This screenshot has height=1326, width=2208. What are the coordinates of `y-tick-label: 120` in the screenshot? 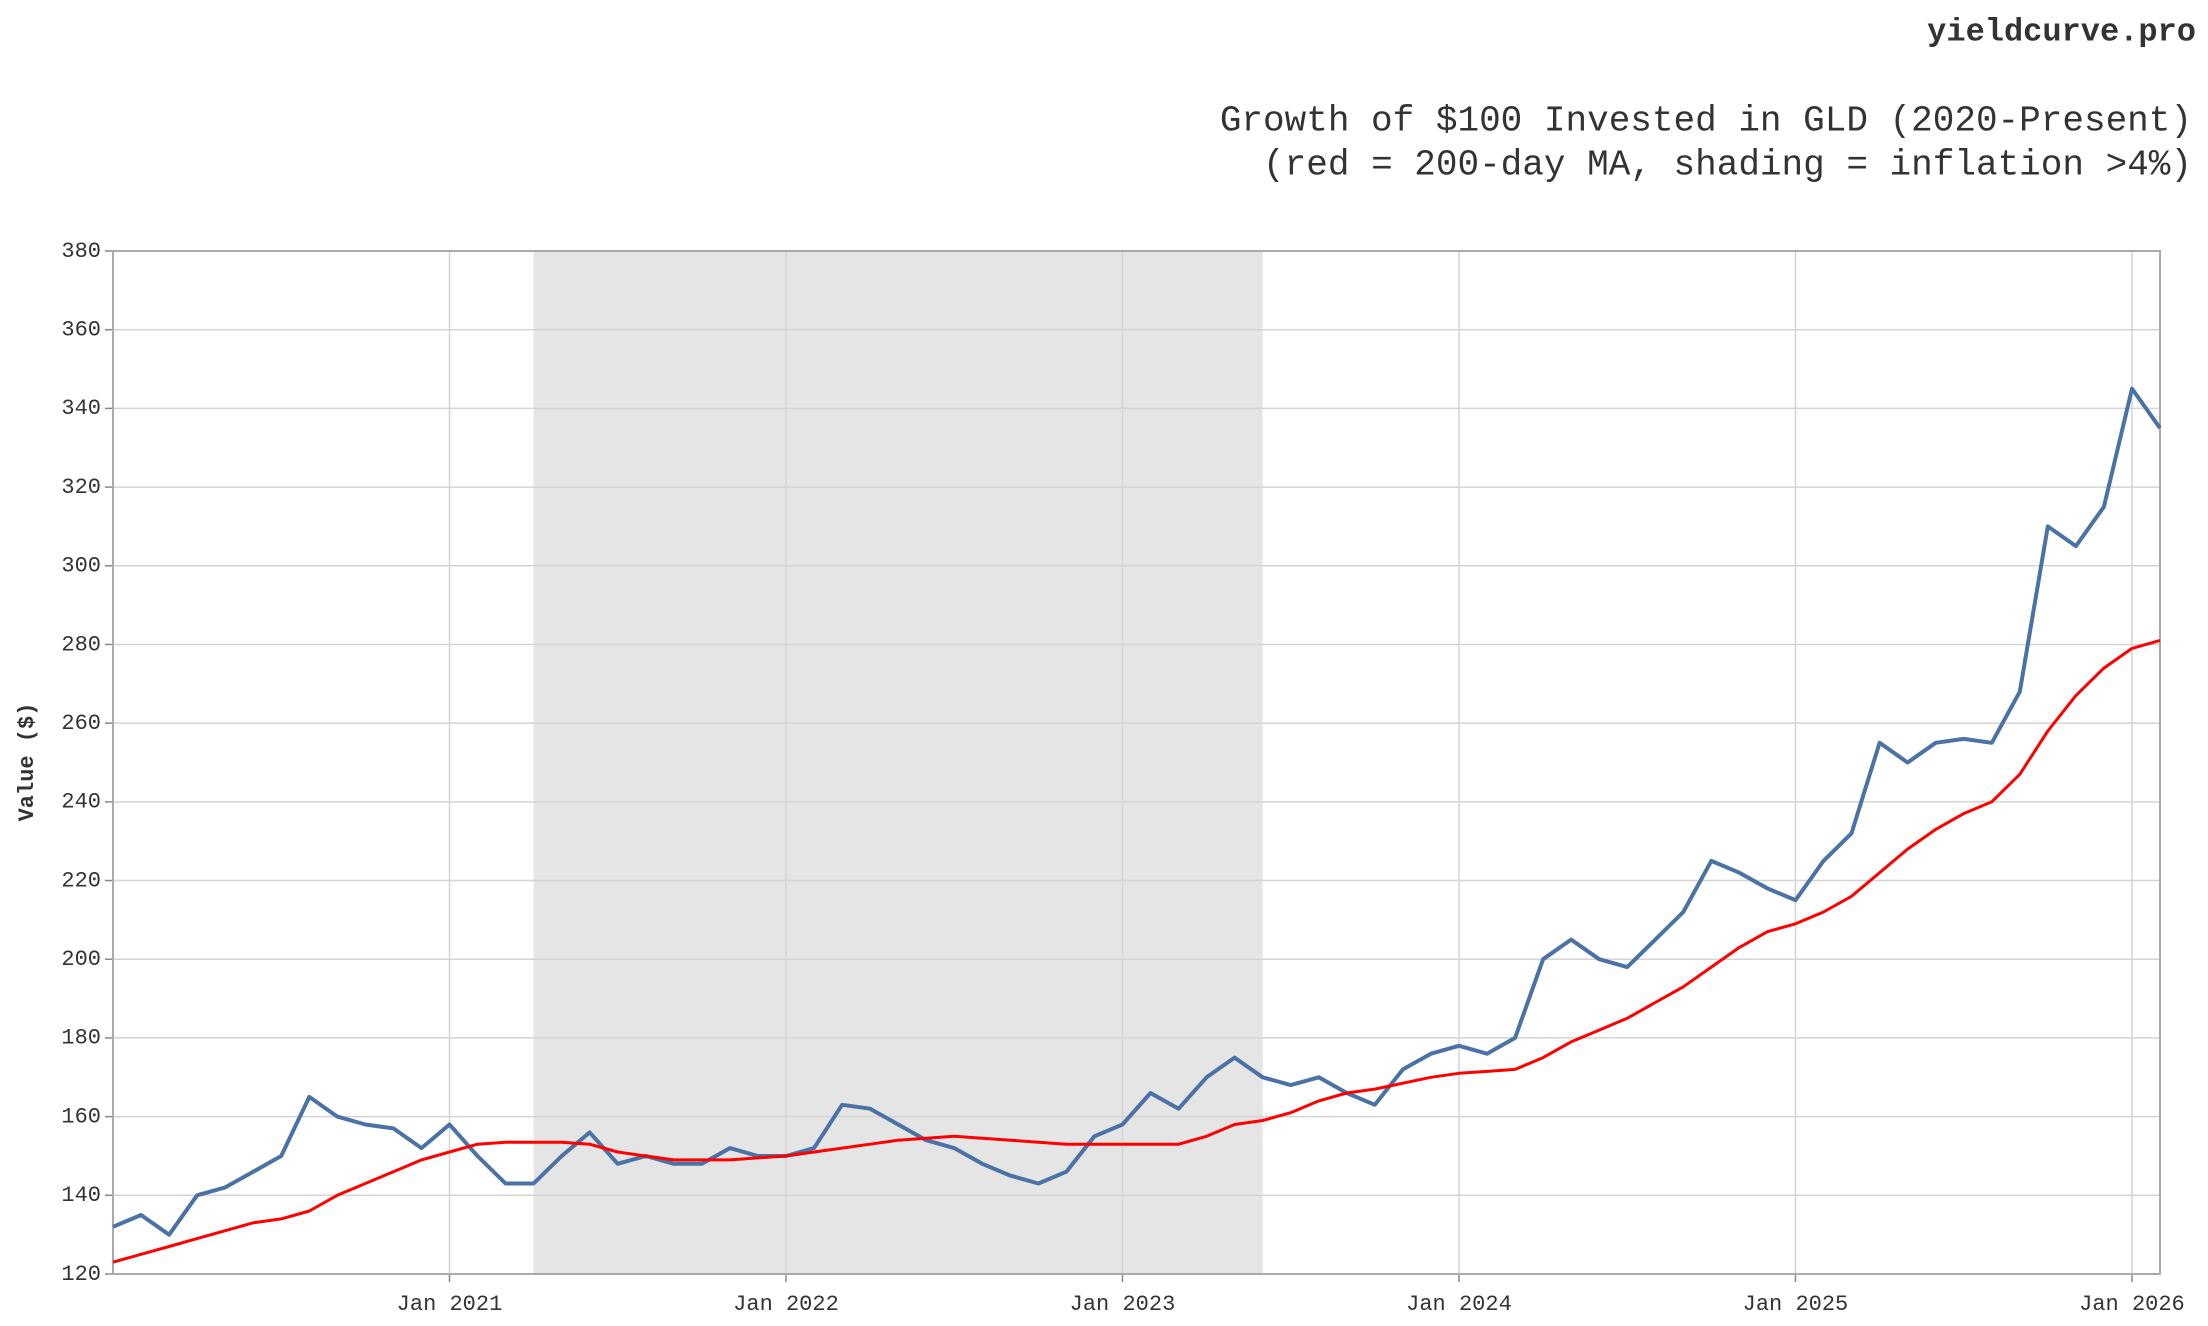 It's located at (81, 1274).